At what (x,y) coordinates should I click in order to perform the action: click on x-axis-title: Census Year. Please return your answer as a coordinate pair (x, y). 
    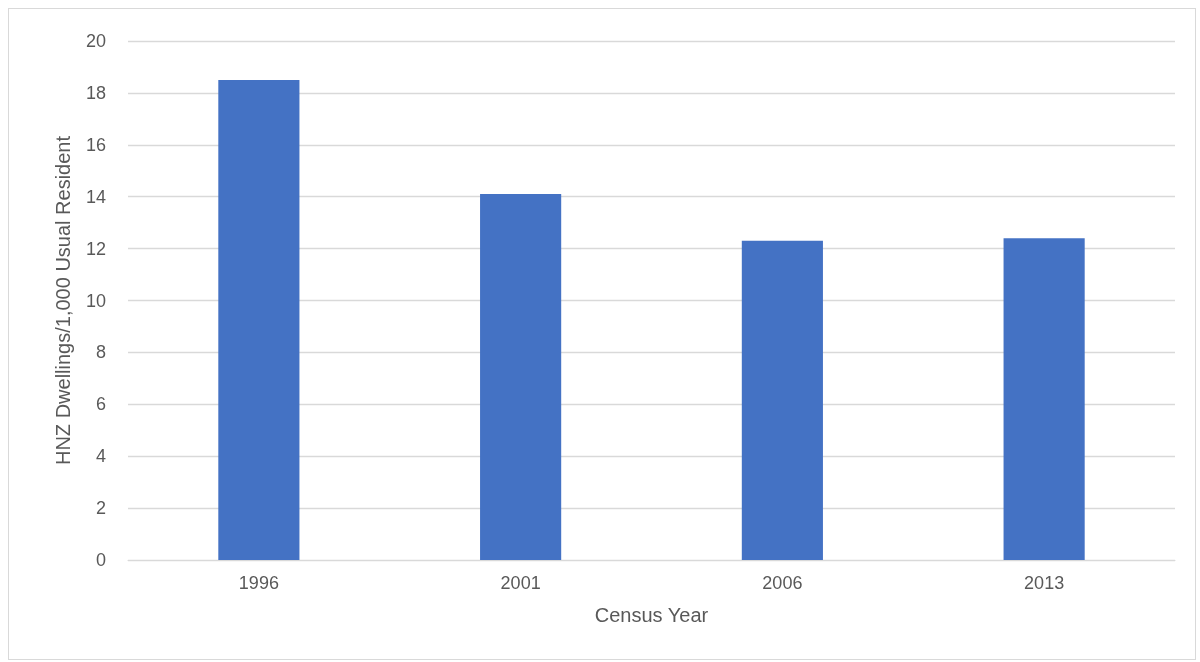
    Looking at the image, I should click on (651, 615).